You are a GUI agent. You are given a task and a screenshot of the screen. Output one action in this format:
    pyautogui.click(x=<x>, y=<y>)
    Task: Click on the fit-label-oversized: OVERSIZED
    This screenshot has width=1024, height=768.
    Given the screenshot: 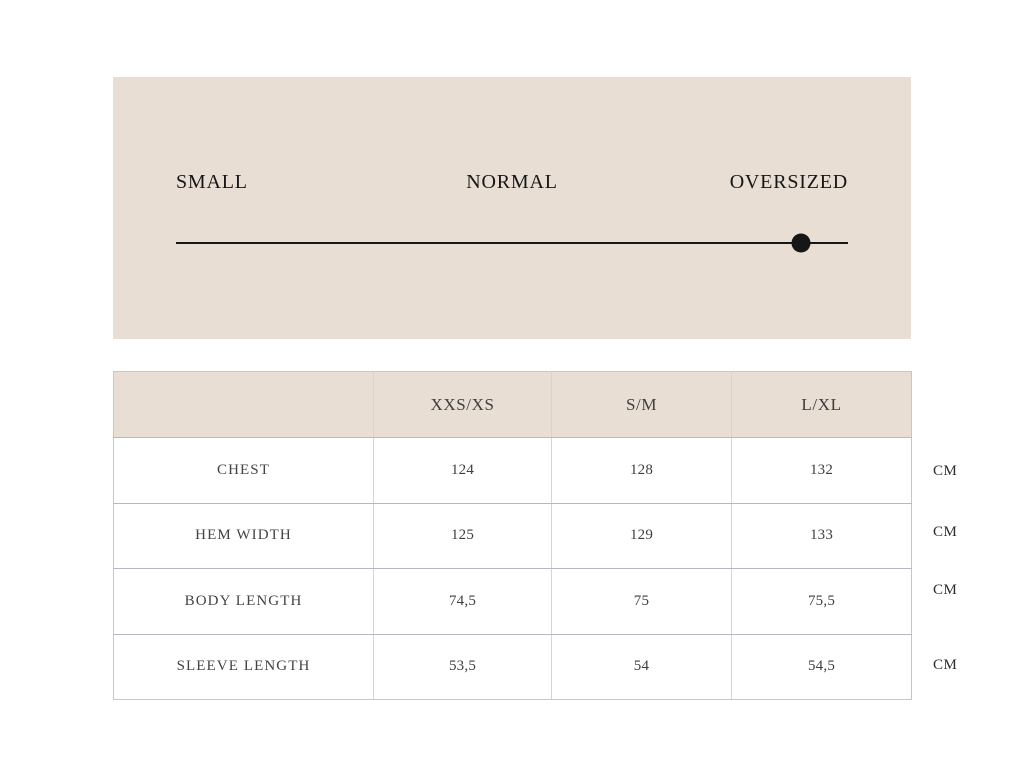 What is the action you would take?
    pyautogui.click(x=788, y=182)
    